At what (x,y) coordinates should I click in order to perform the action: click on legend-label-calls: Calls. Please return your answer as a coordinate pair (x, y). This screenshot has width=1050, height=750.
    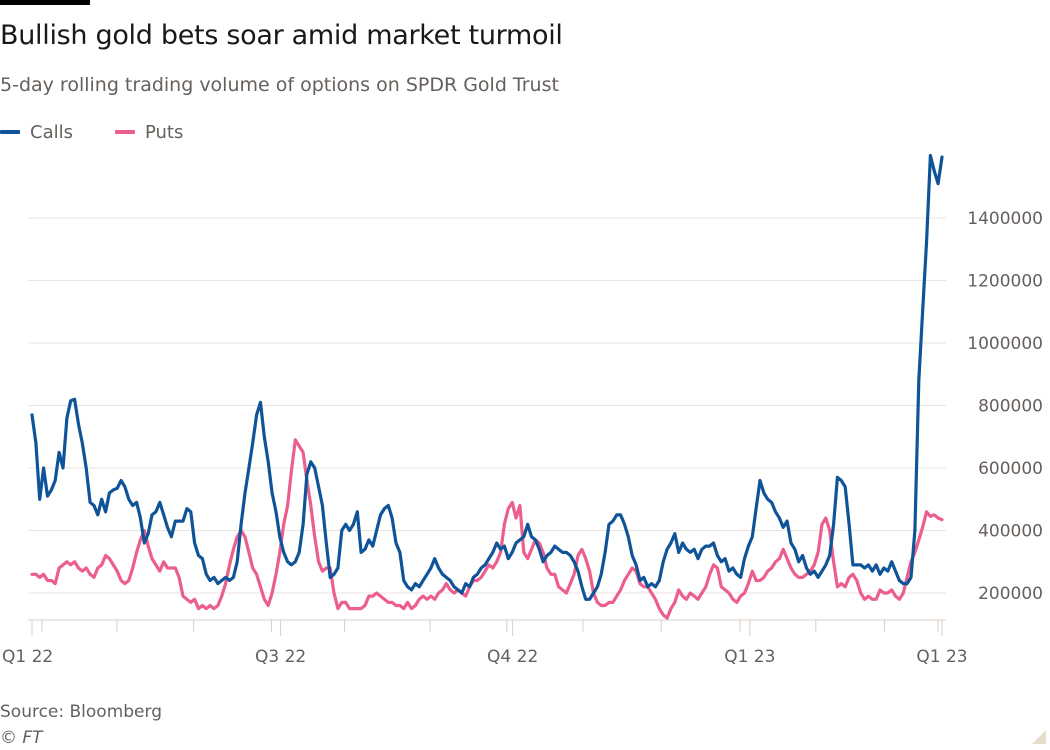
    Looking at the image, I should click on (51, 132).